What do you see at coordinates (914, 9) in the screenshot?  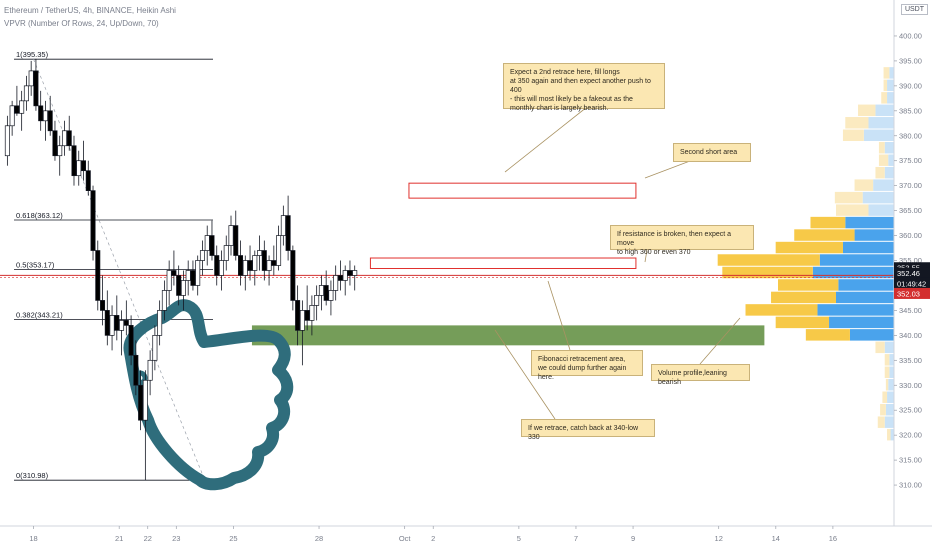 I see `currency-badge: USDT` at bounding box center [914, 9].